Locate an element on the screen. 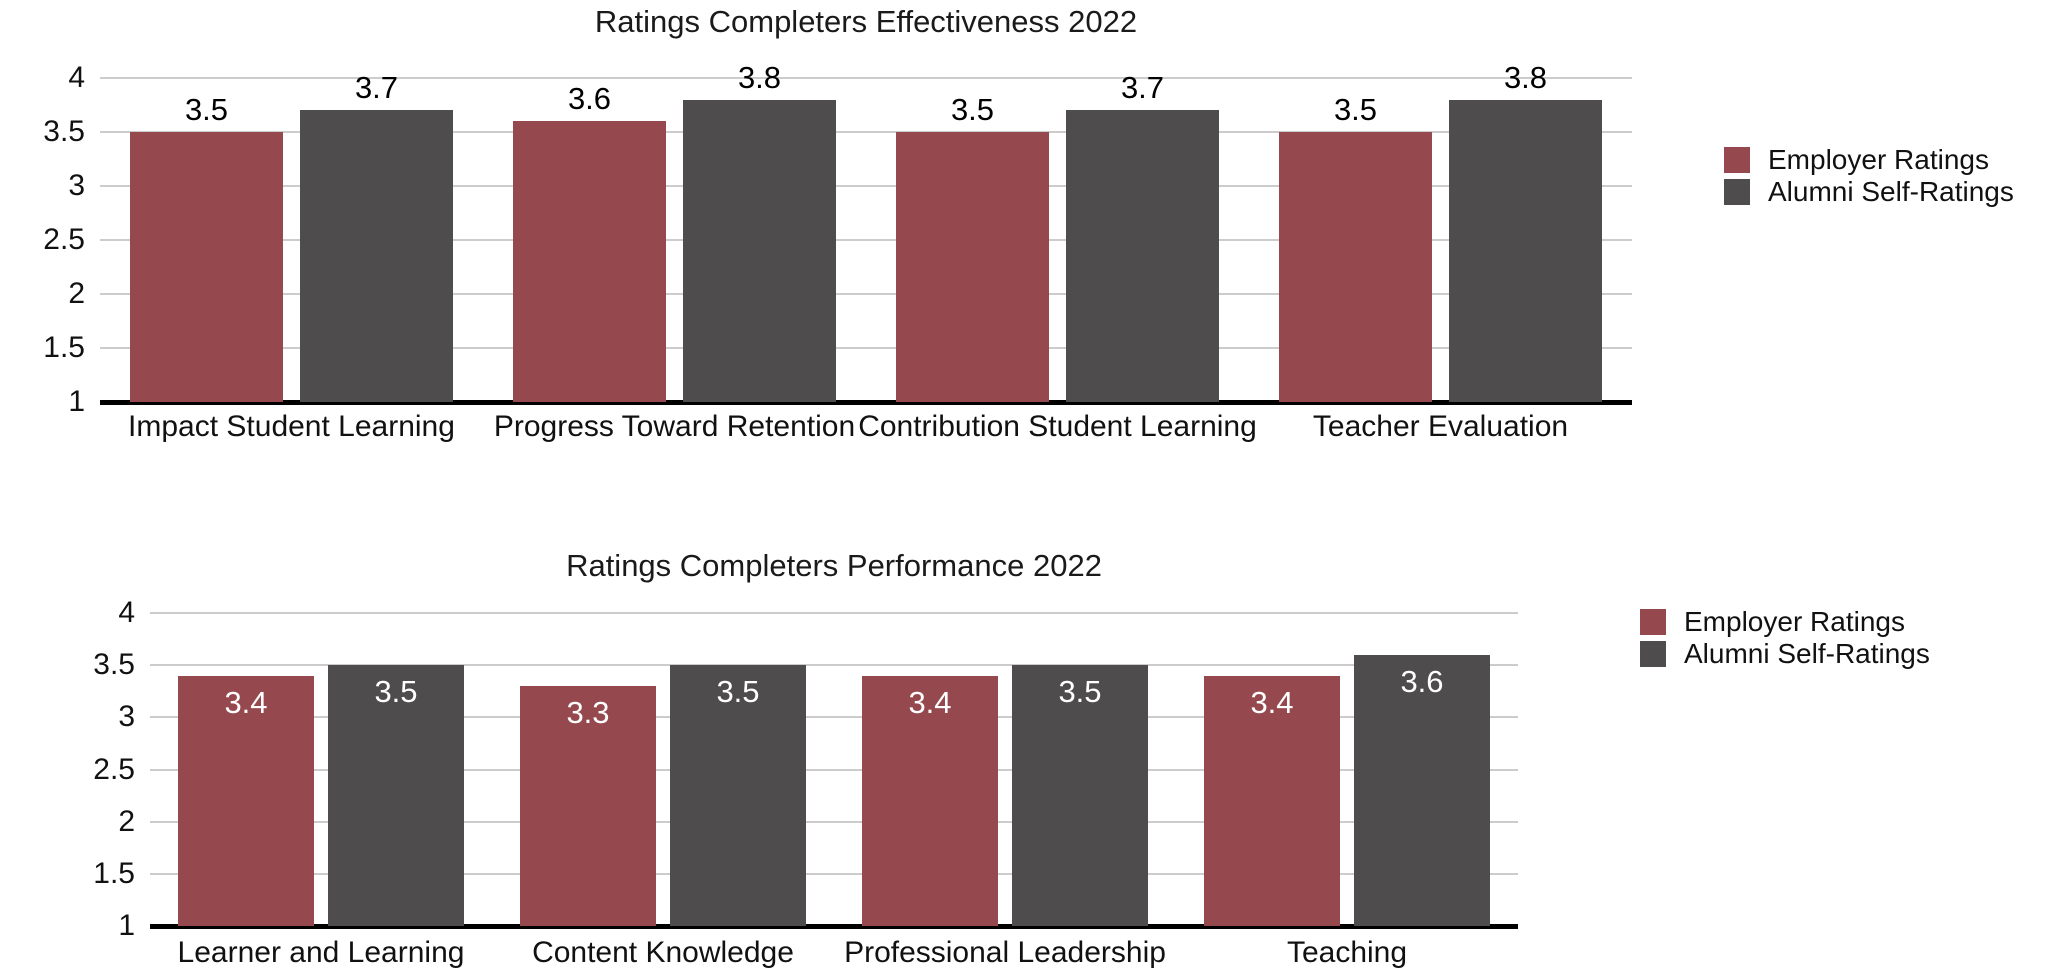 This screenshot has width=2048, height=973. x-axis-category-label: Teaching is located at coordinates (1347, 952).